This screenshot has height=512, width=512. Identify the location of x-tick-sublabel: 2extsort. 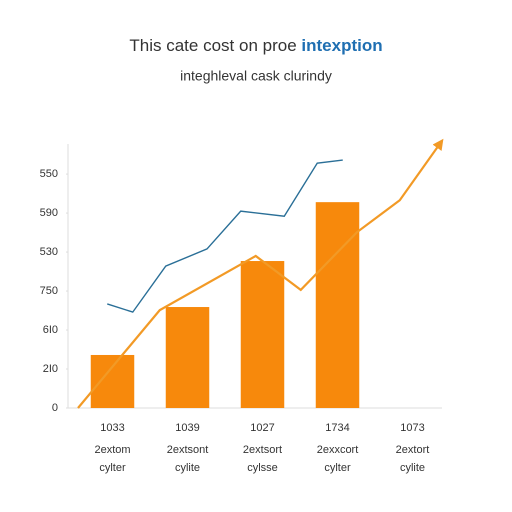
(262, 450).